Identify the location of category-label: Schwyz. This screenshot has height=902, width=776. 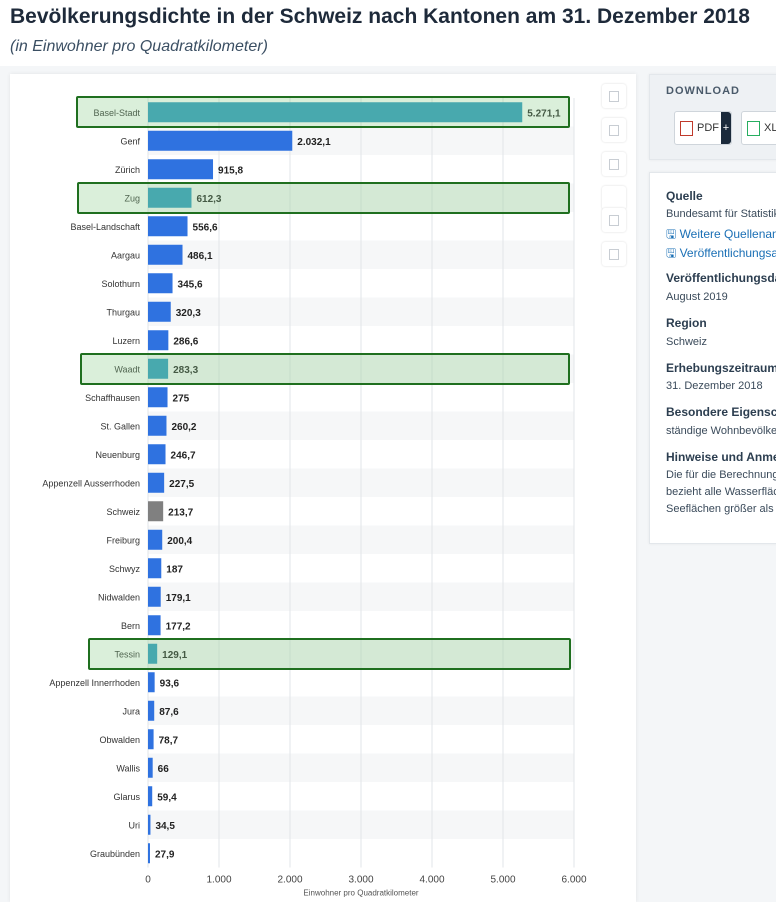
(125, 569).